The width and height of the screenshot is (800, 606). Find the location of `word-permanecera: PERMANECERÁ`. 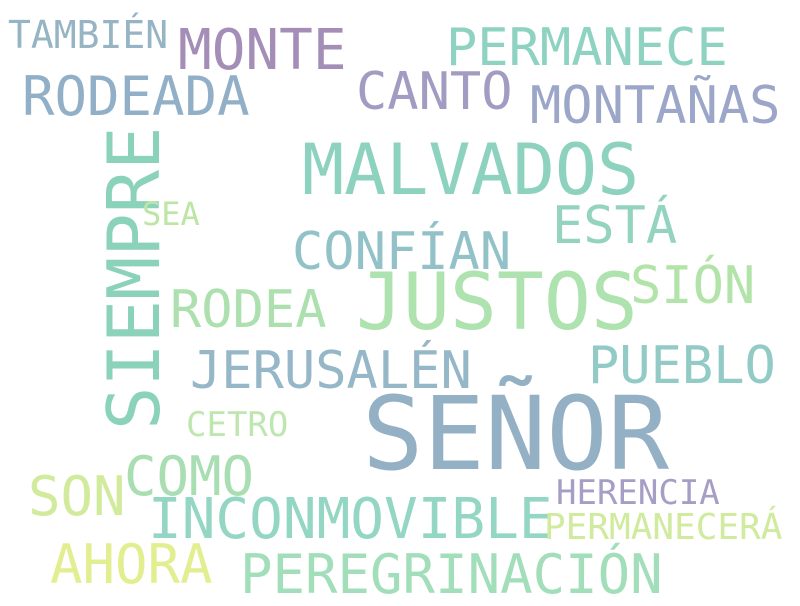

word-permanecera: PERMANECERÁ is located at coordinates (663, 527).